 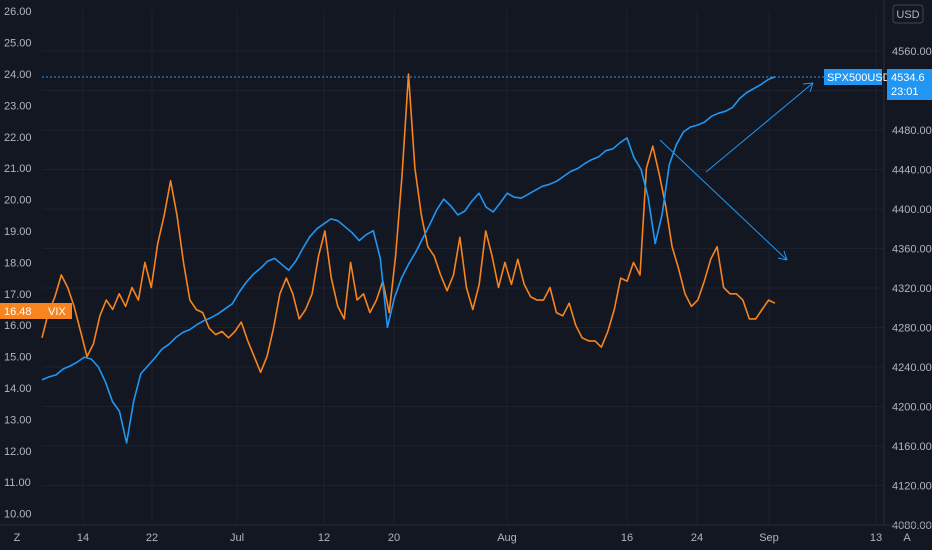 What do you see at coordinates (912, 329) in the screenshot?
I see `right-axis-tick: 4280.00` at bounding box center [912, 329].